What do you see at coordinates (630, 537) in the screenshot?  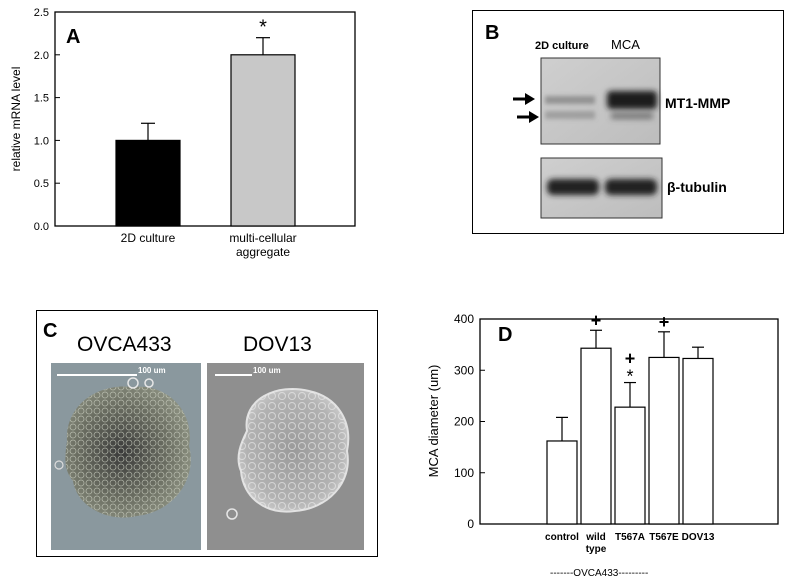 I see `x-tick-label: T567A` at bounding box center [630, 537].